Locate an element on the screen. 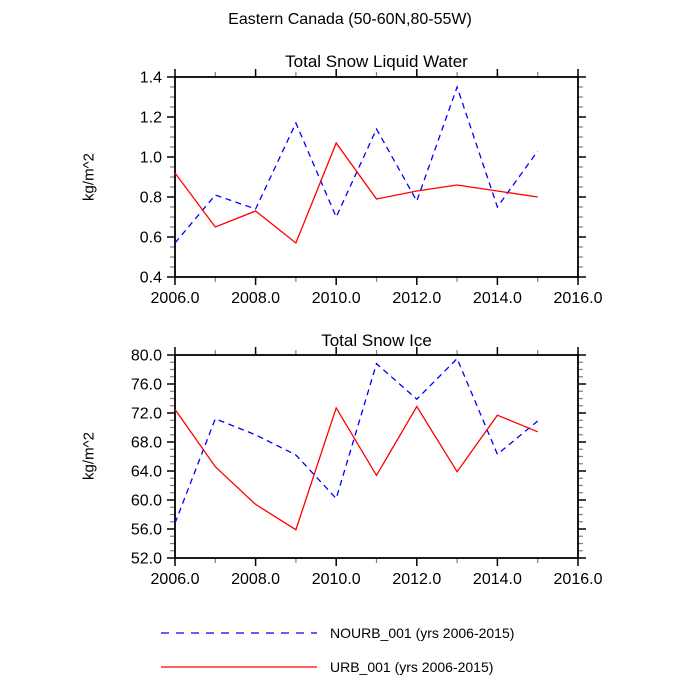  y-tick-label: 60.0 is located at coordinates (146, 501).